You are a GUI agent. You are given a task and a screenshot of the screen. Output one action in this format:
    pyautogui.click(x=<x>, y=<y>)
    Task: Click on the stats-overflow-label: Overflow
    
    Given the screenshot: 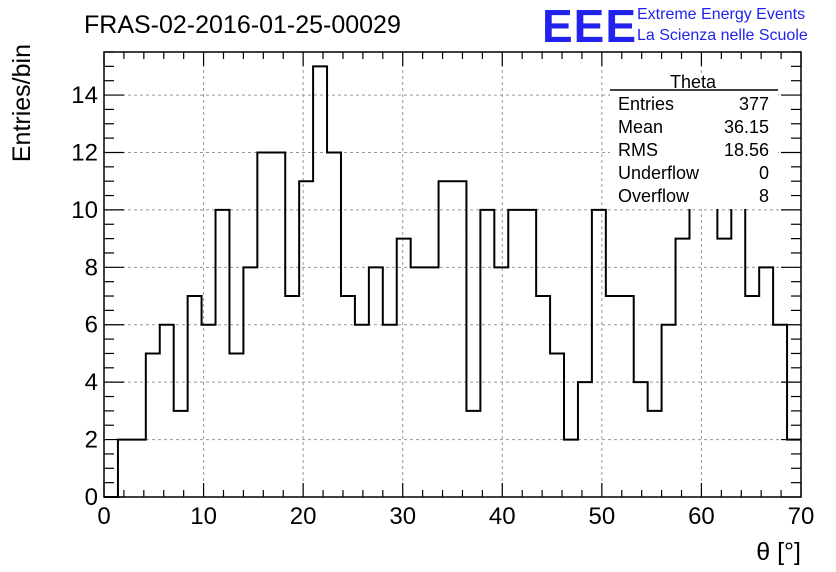 What is the action you would take?
    pyautogui.click(x=654, y=196)
    